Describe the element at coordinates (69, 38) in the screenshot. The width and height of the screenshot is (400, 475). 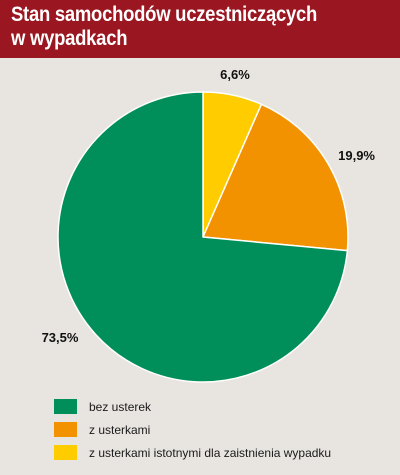
I see `chart-title-line-2: w wypadkach` at that location.